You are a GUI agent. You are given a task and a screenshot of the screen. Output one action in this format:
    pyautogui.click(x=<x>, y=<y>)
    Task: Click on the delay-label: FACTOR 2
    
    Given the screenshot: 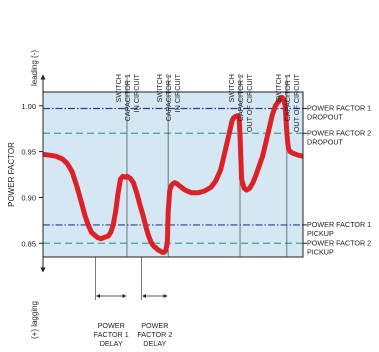 What is the action you would take?
    pyautogui.click(x=154, y=334)
    